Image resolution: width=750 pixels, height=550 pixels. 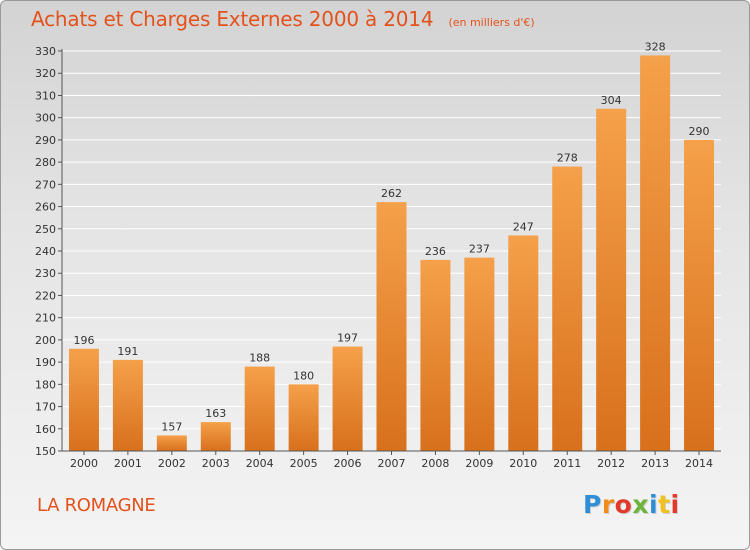 What do you see at coordinates (45, 318) in the screenshot?
I see `y-tick-label: 210` at bounding box center [45, 318].